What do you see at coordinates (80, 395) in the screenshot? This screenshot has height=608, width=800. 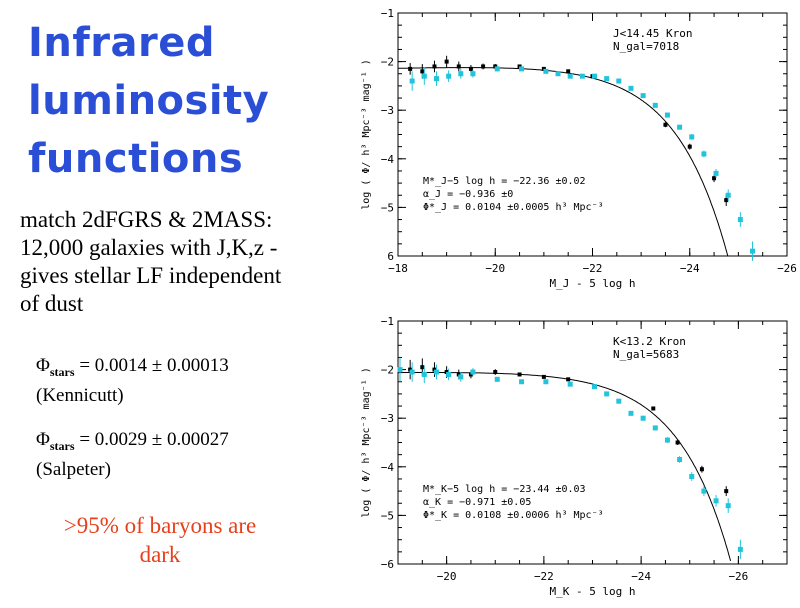 I see `kennicutt-note: (Kennicutt)` at bounding box center [80, 395].